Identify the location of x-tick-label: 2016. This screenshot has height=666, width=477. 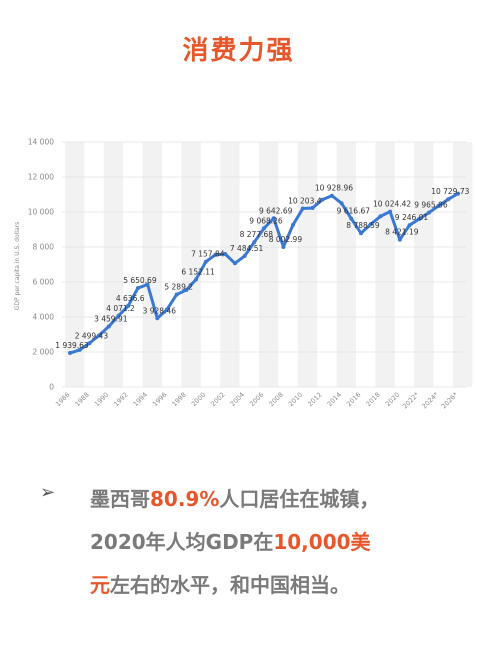
(353, 399).